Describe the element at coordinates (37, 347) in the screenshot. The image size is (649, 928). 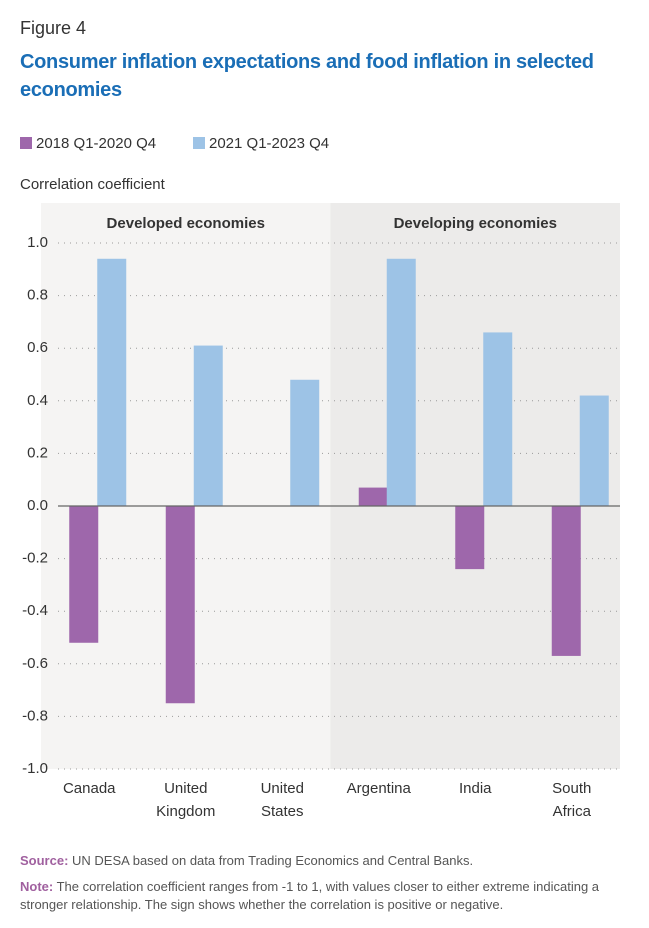
I see `y-tick-label: 0.6` at that location.